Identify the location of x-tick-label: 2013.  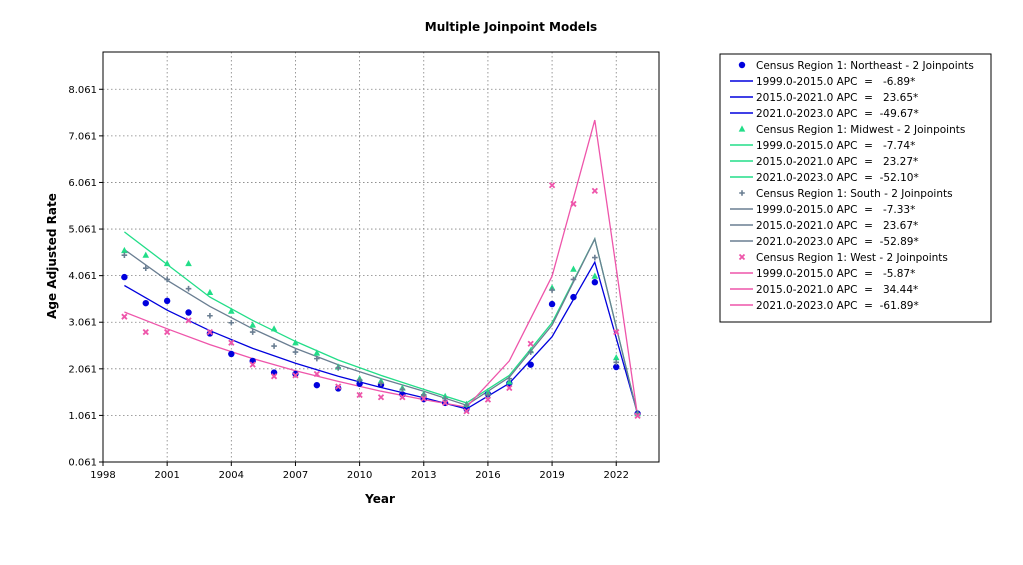
(423, 475).